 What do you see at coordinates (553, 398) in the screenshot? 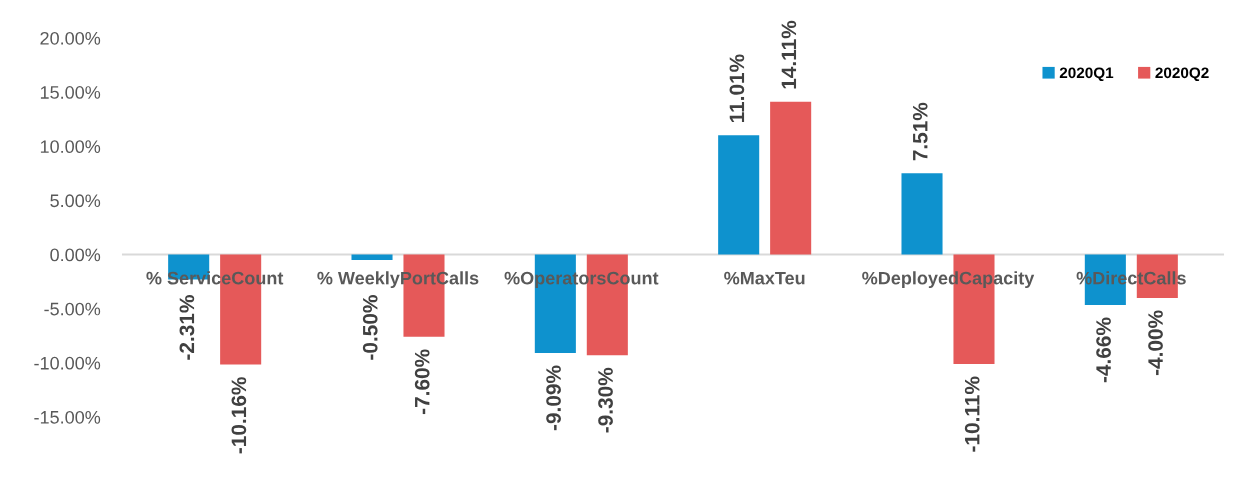
I see `data-label: -9.09%` at bounding box center [553, 398].